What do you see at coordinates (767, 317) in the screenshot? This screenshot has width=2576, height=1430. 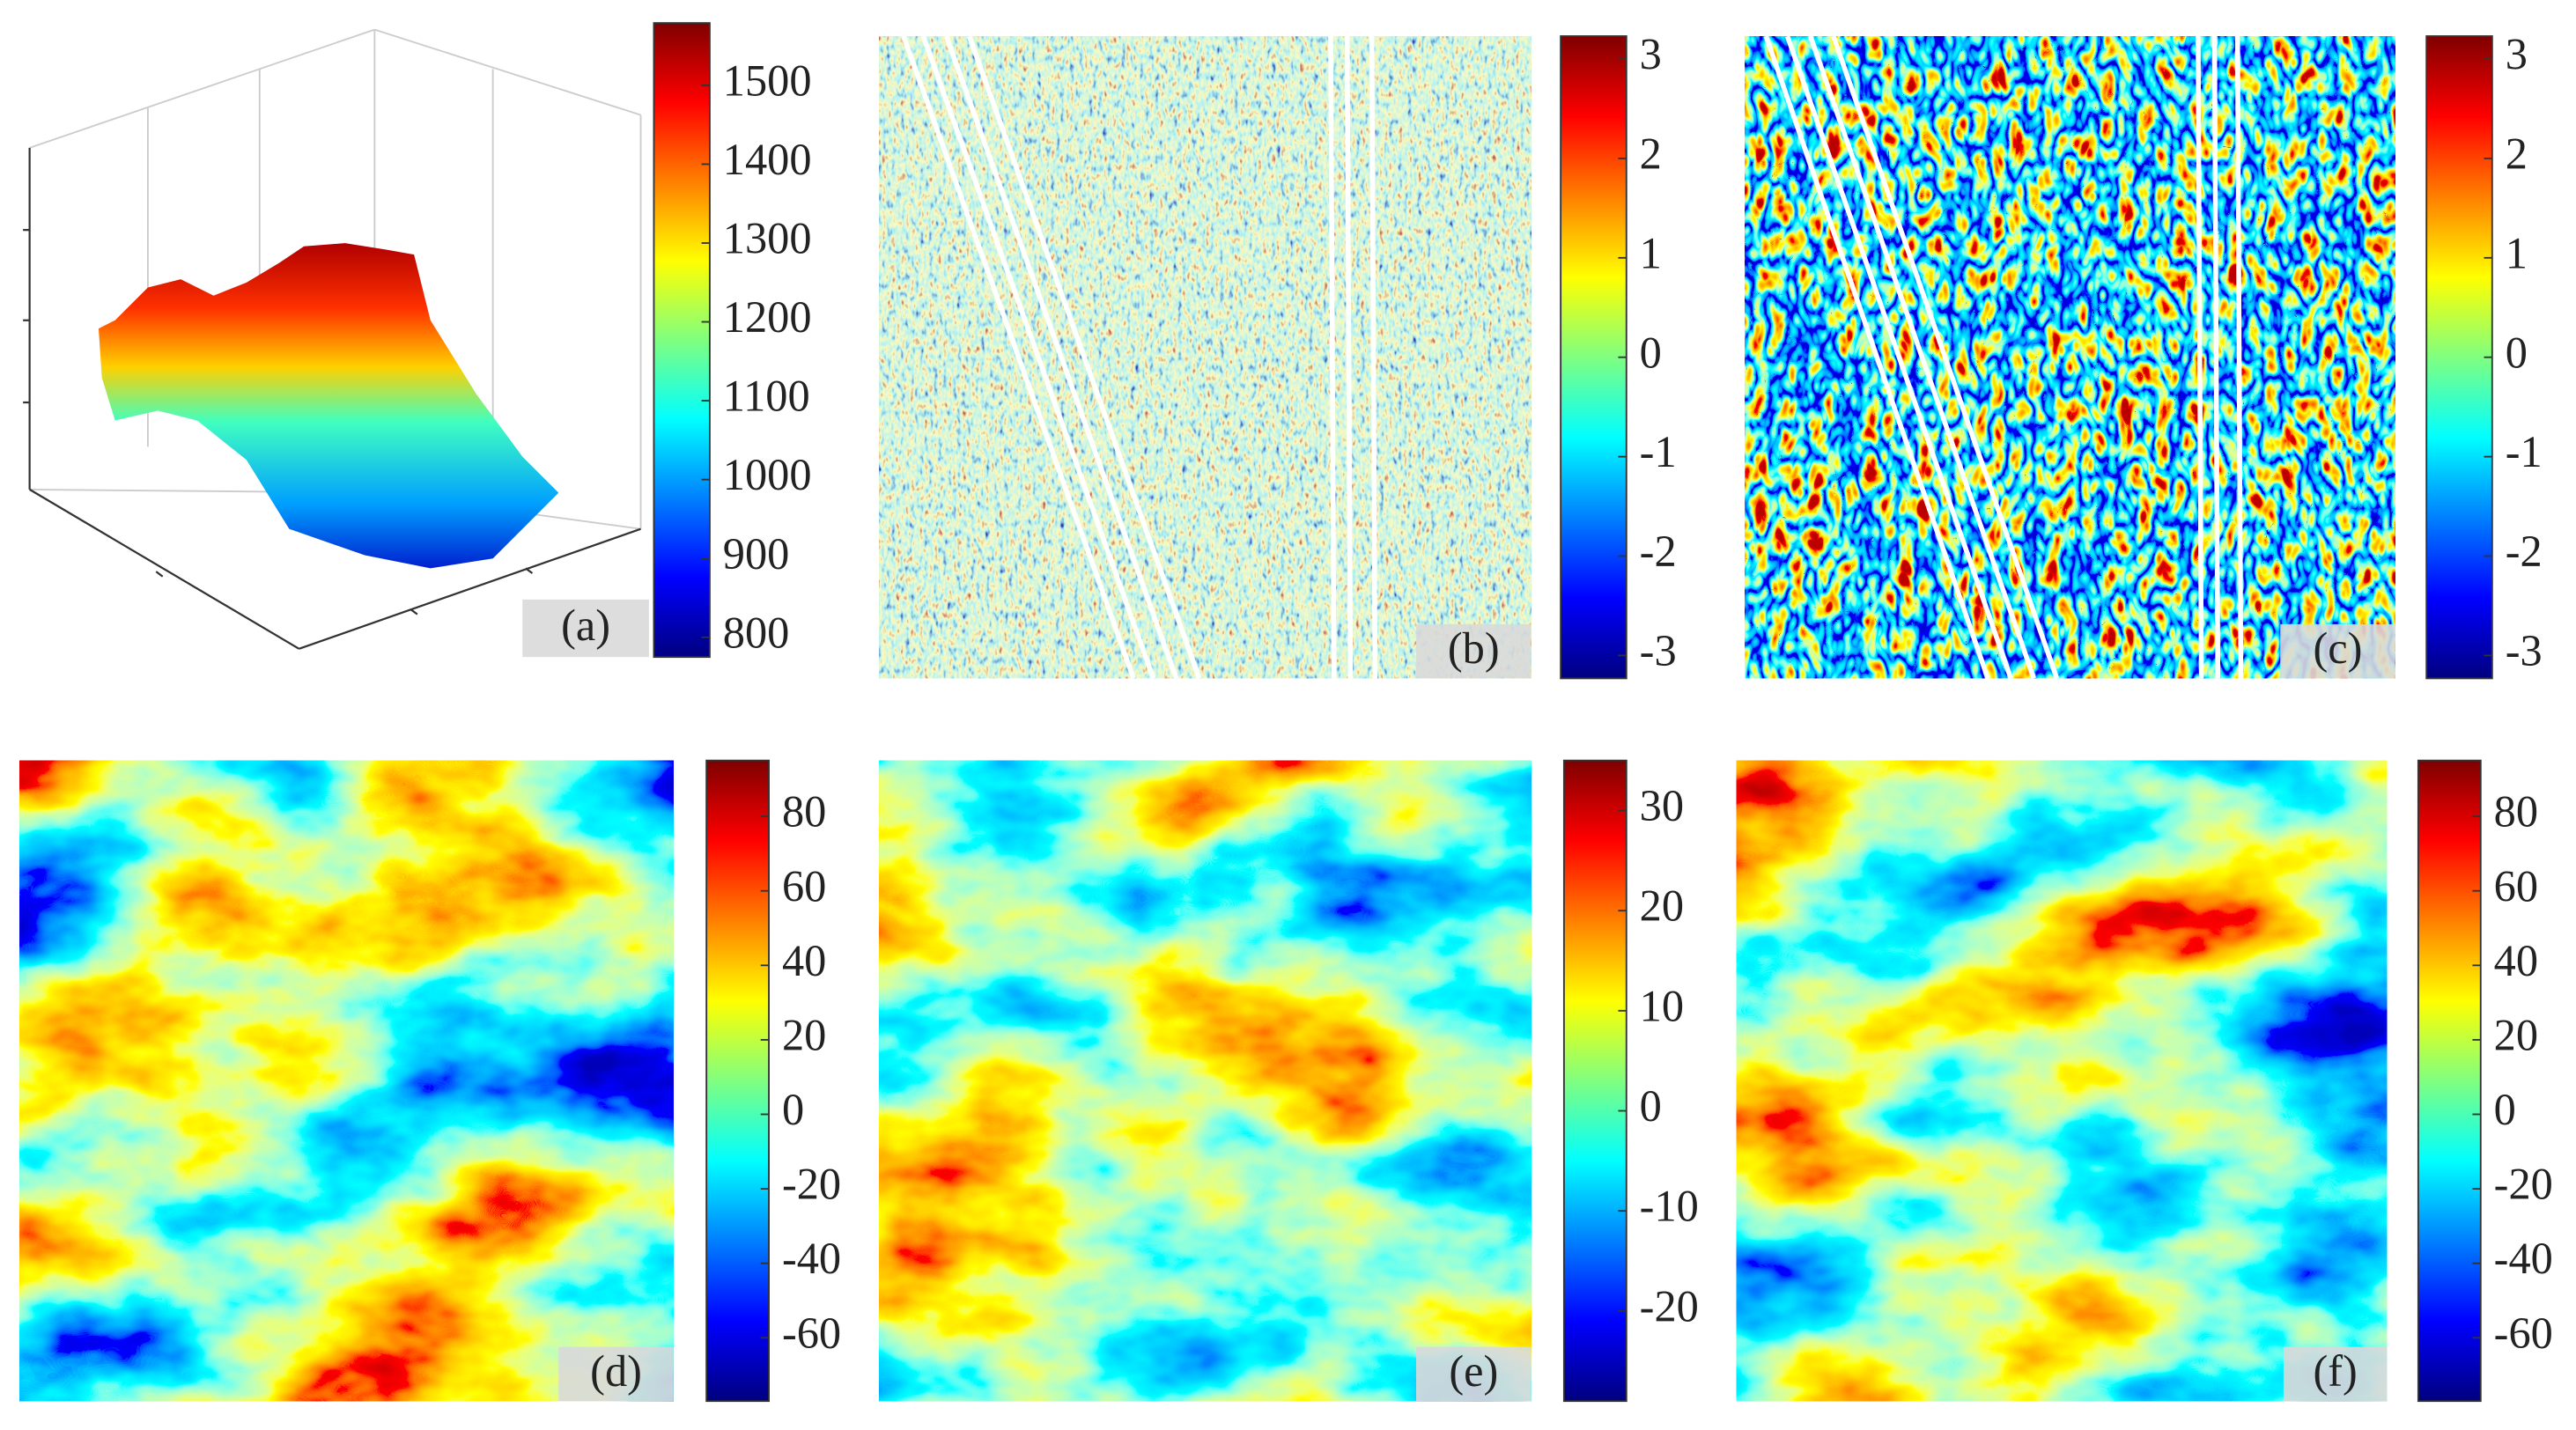 I see `colorbar-tick-label: 1200` at bounding box center [767, 317].